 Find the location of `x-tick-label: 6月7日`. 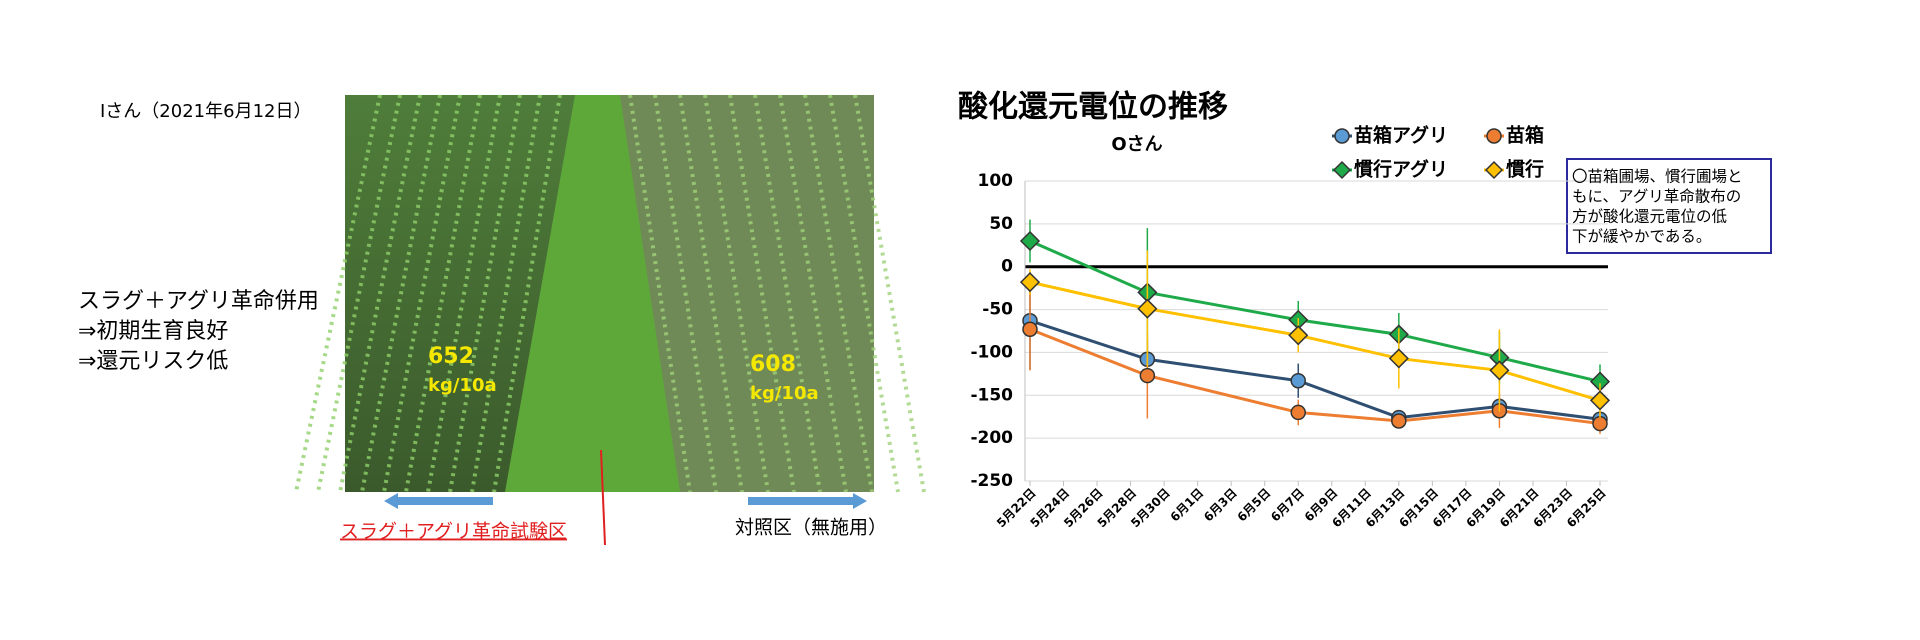

x-tick-label: 6月7日 is located at coordinates (1287, 505).